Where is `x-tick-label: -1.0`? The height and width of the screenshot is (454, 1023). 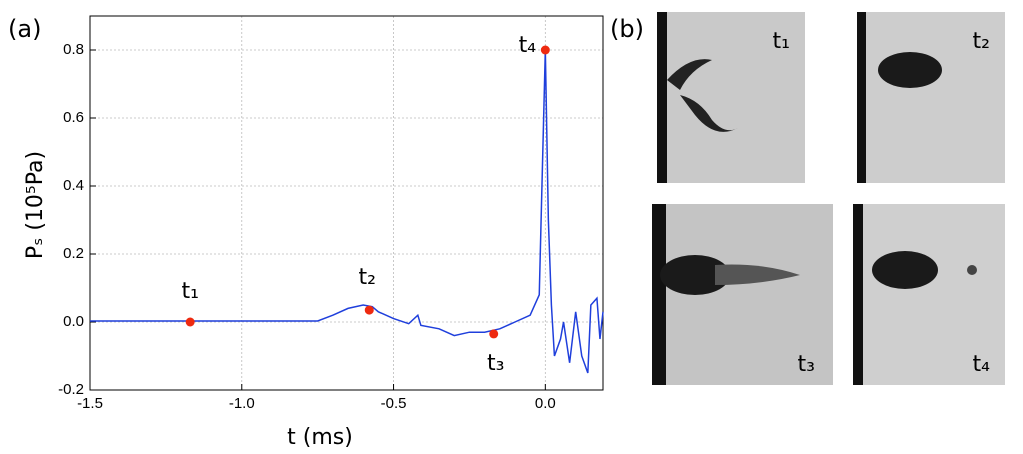 x-tick-label: -1.0 is located at coordinates (242, 403).